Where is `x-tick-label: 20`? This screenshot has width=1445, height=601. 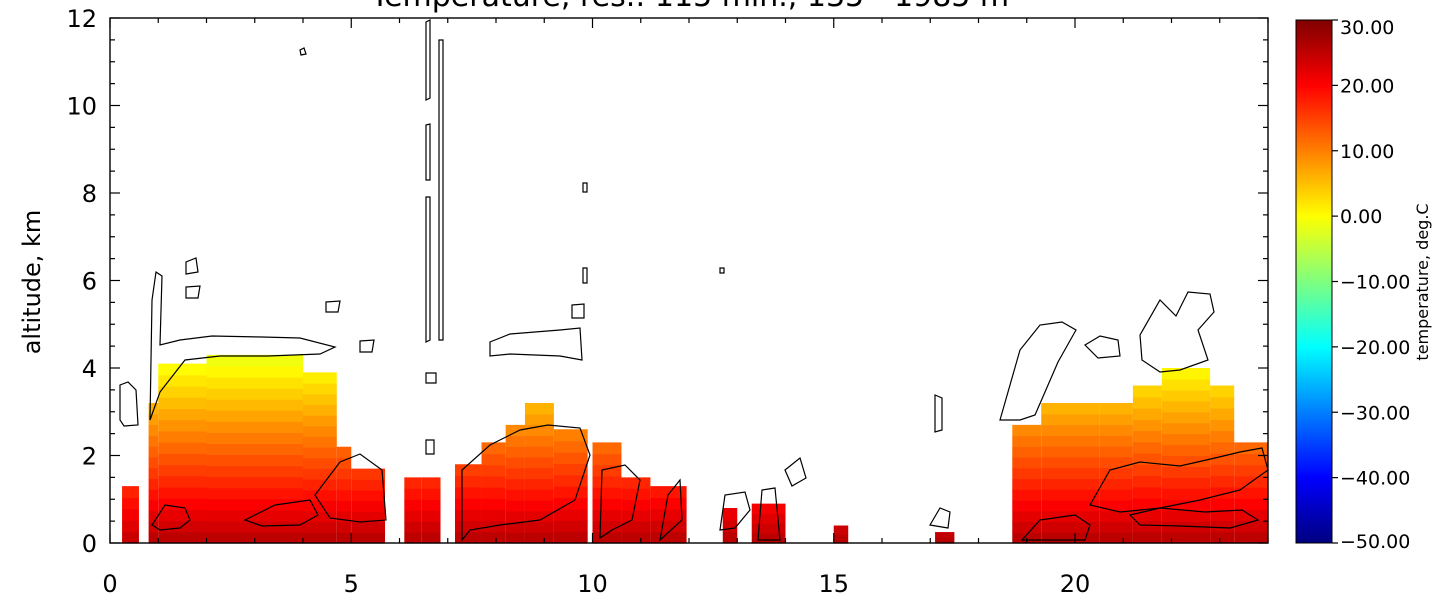 x-tick-label: 20 is located at coordinates (1075, 584).